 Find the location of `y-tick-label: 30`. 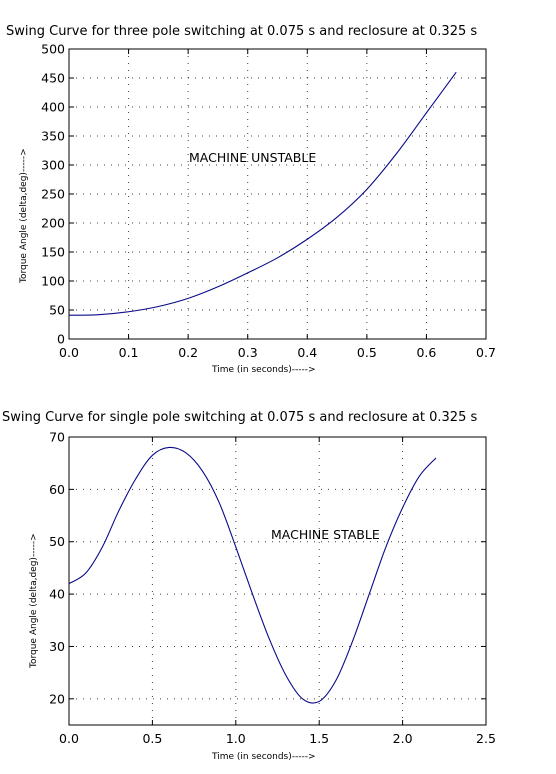

y-tick-label: 30 is located at coordinates (57, 646).